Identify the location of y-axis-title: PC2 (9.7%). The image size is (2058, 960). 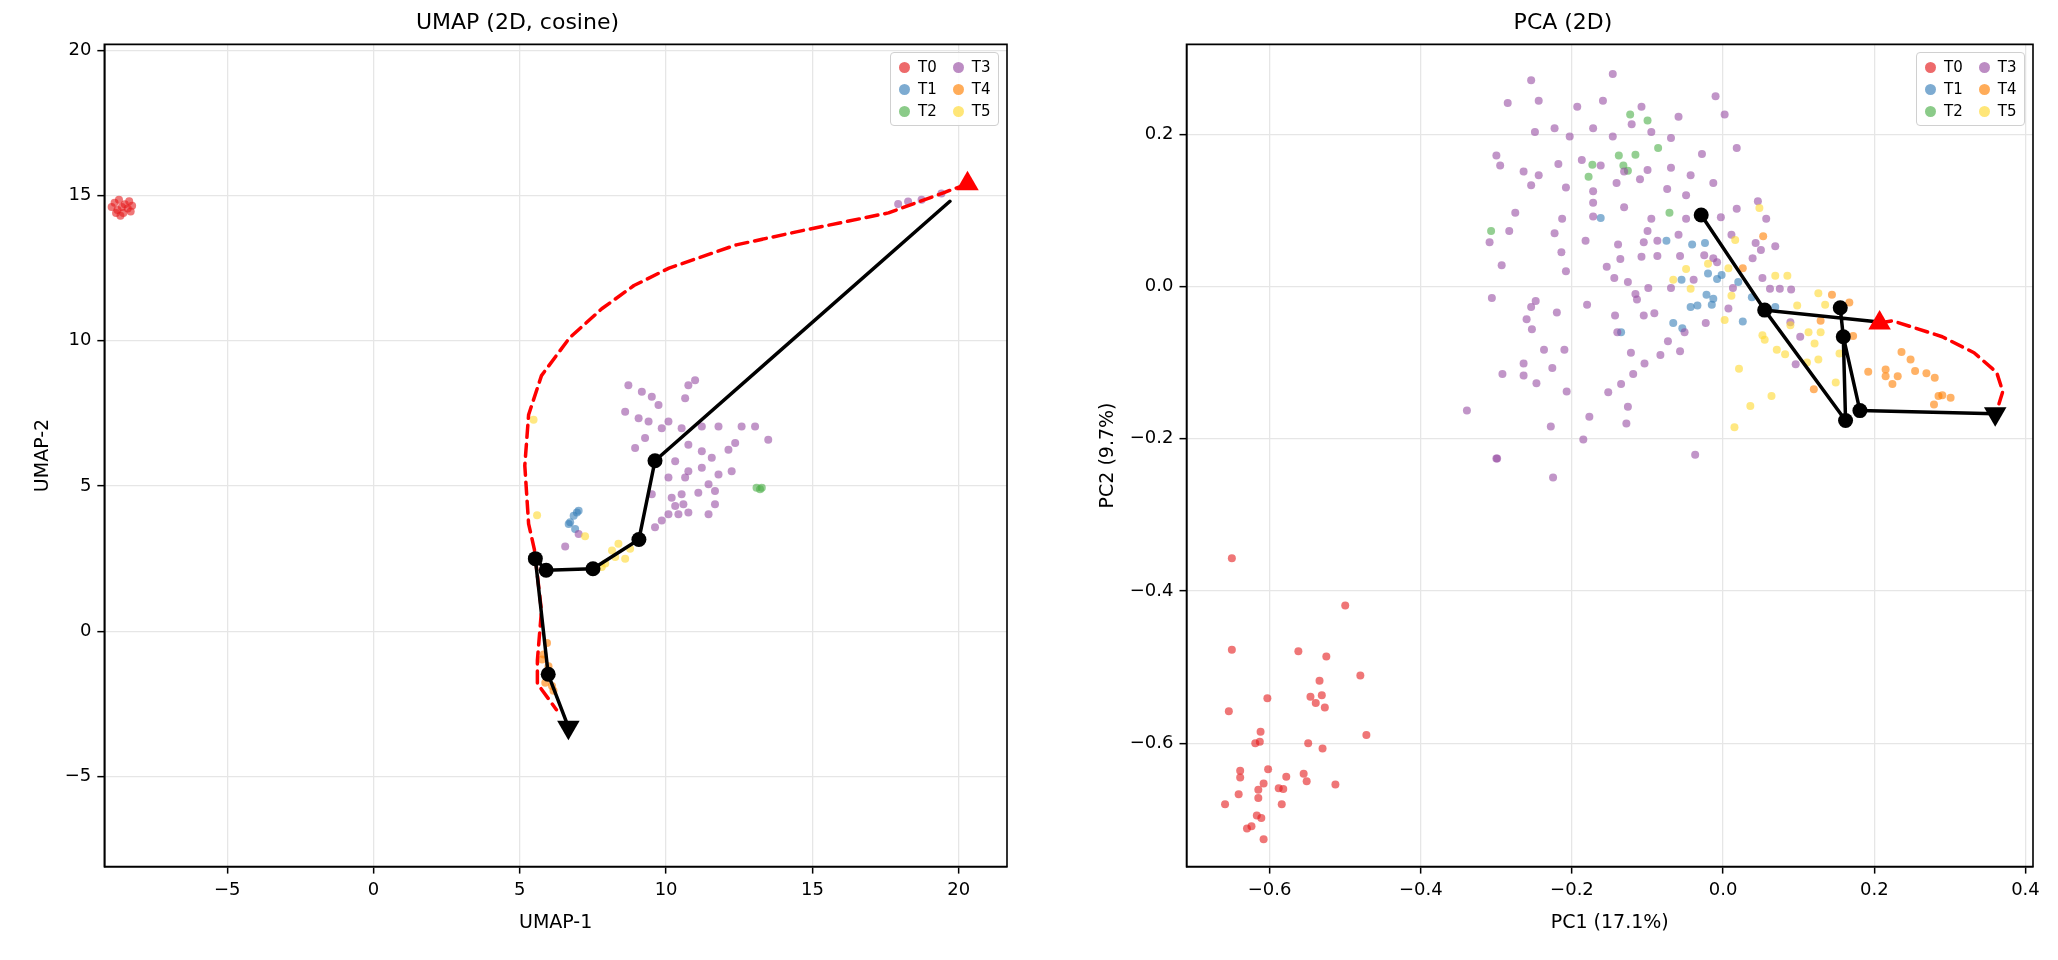
(1106, 455).